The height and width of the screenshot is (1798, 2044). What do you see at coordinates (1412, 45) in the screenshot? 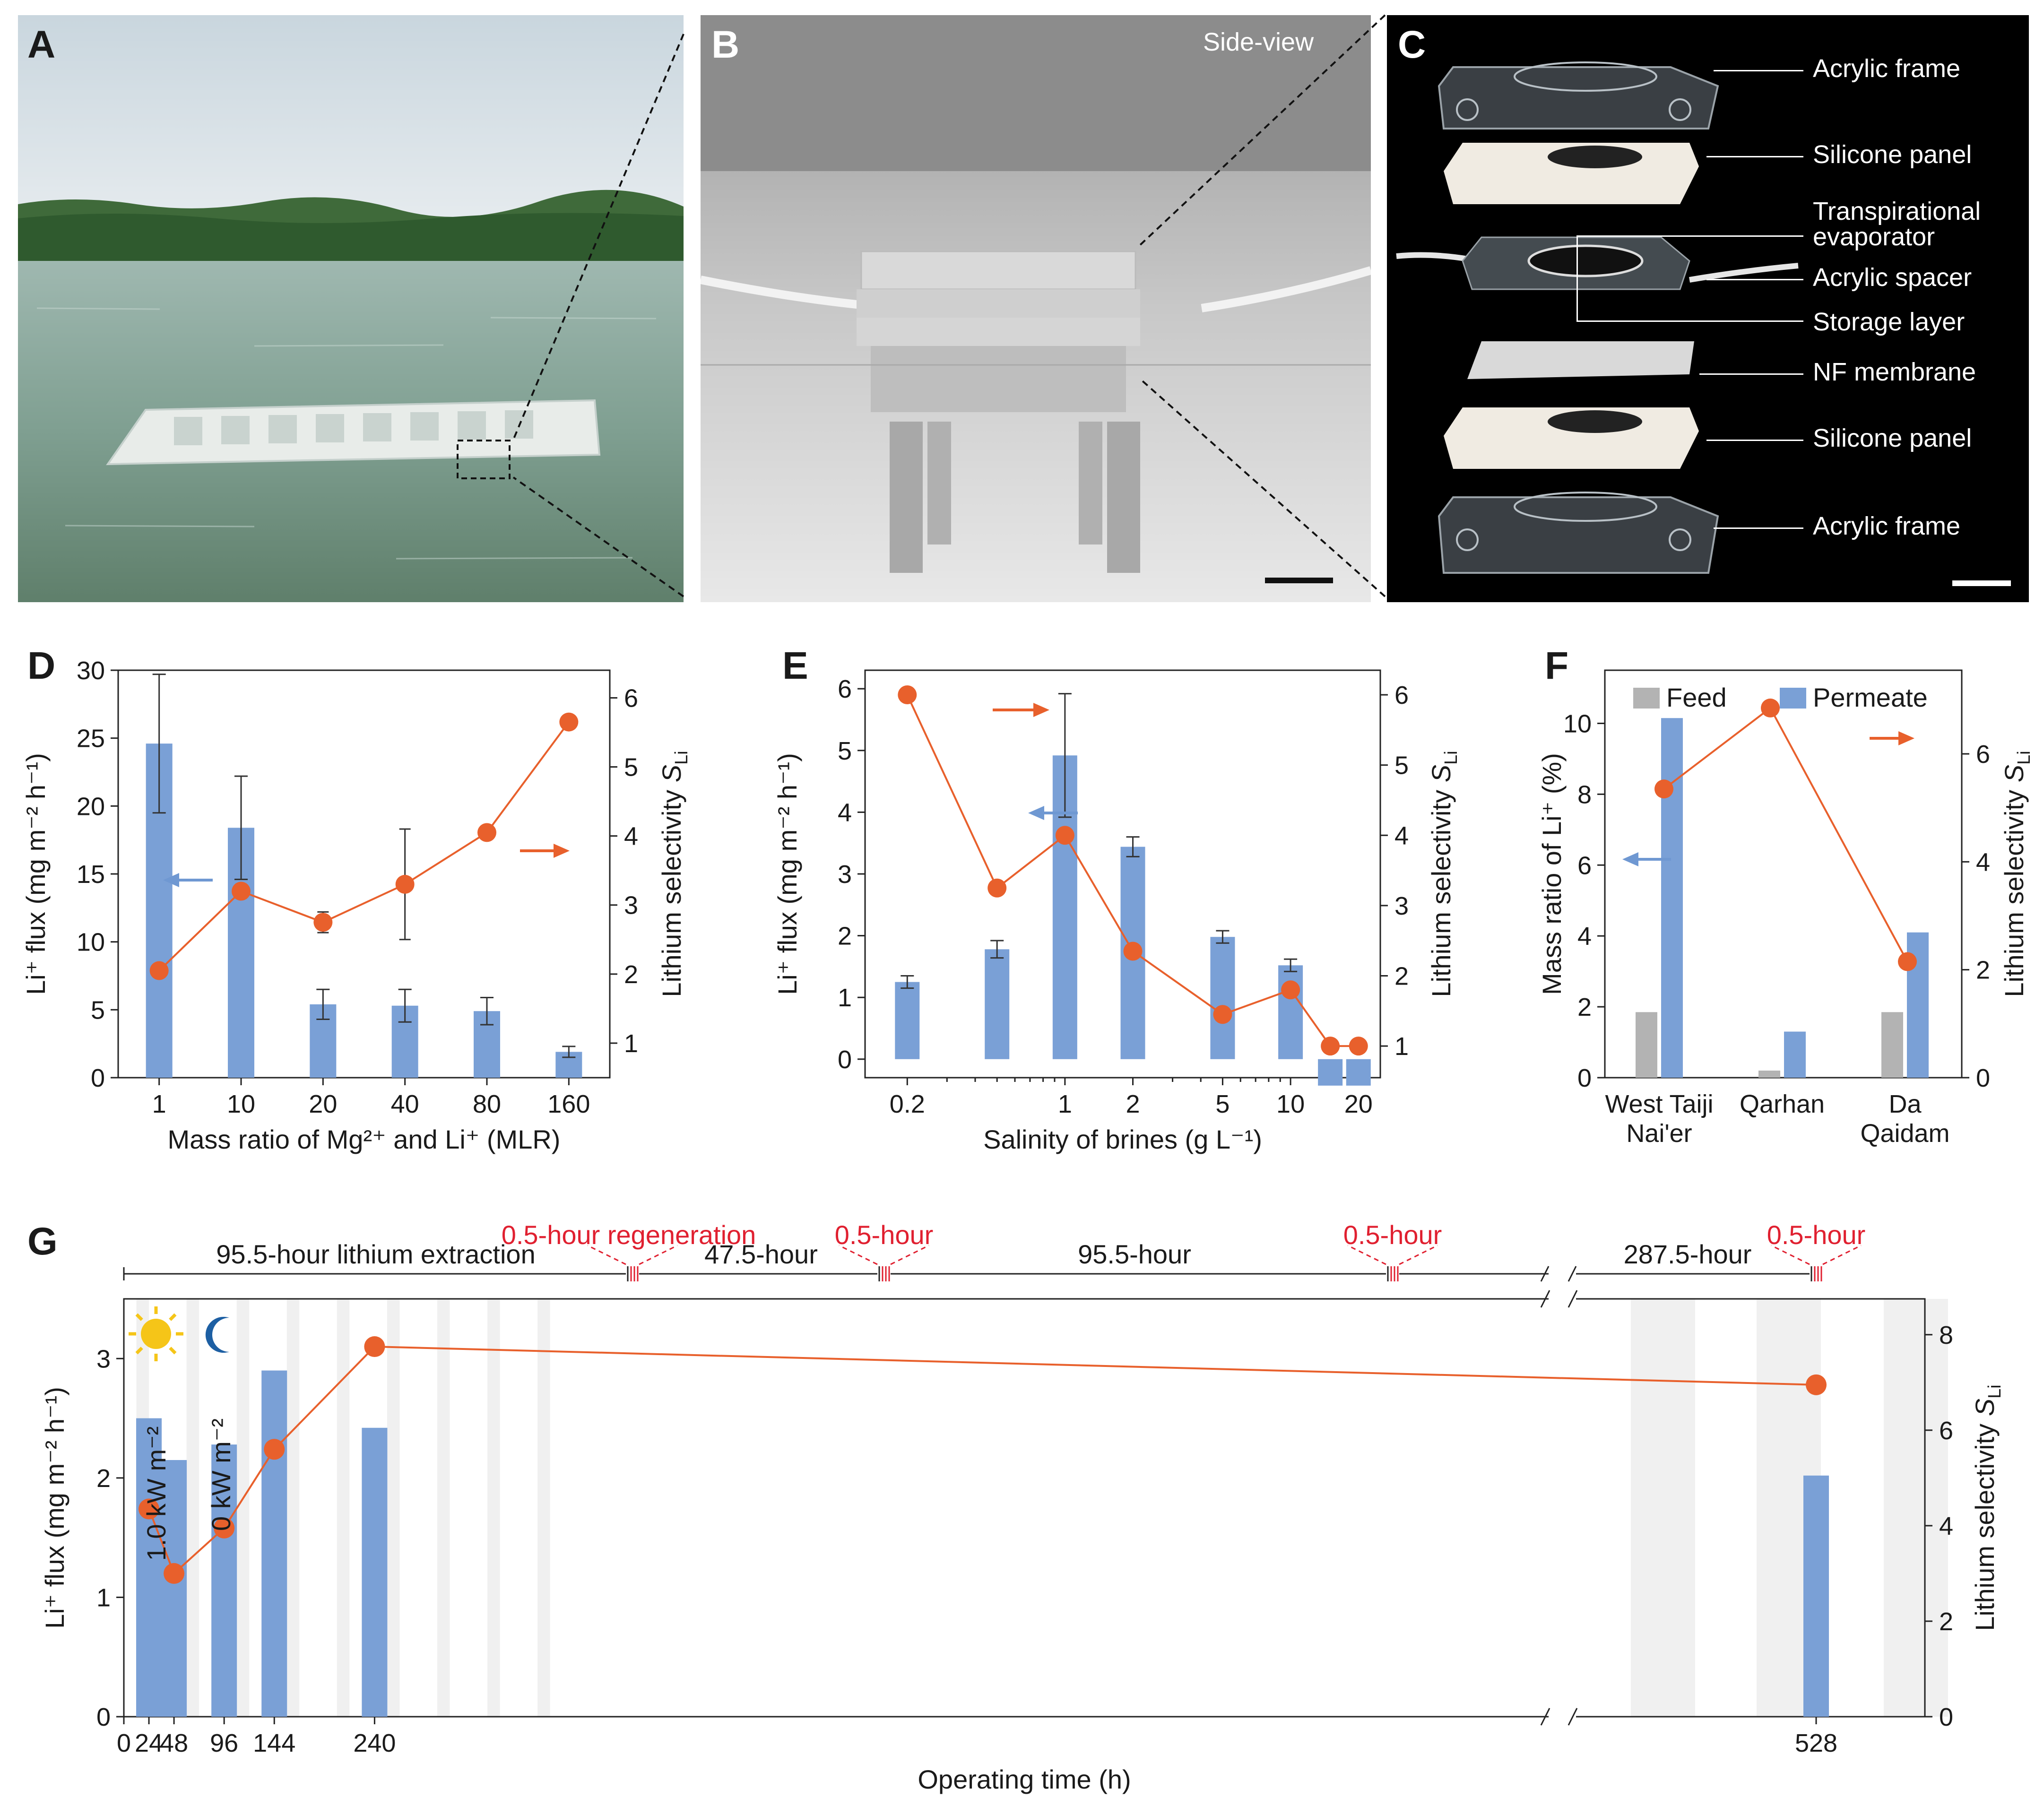
I see `panel-label-c: C` at bounding box center [1412, 45].